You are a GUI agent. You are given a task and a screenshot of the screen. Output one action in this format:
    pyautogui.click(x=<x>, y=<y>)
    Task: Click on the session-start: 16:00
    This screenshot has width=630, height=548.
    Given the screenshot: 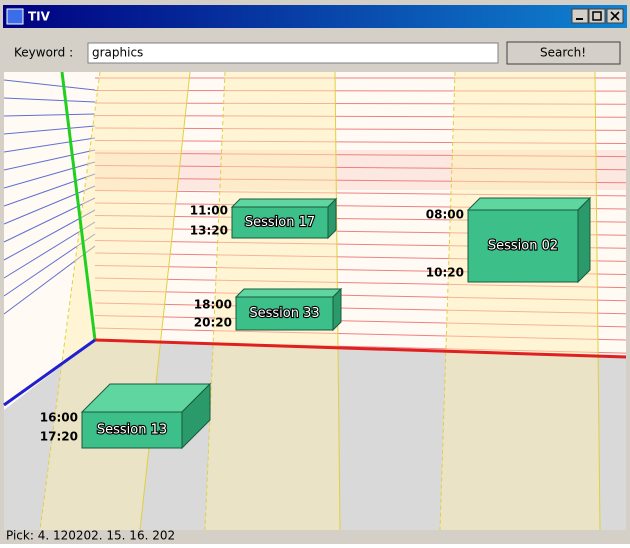 What is the action you would take?
    pyautogui.click(x=59, y=418)
    